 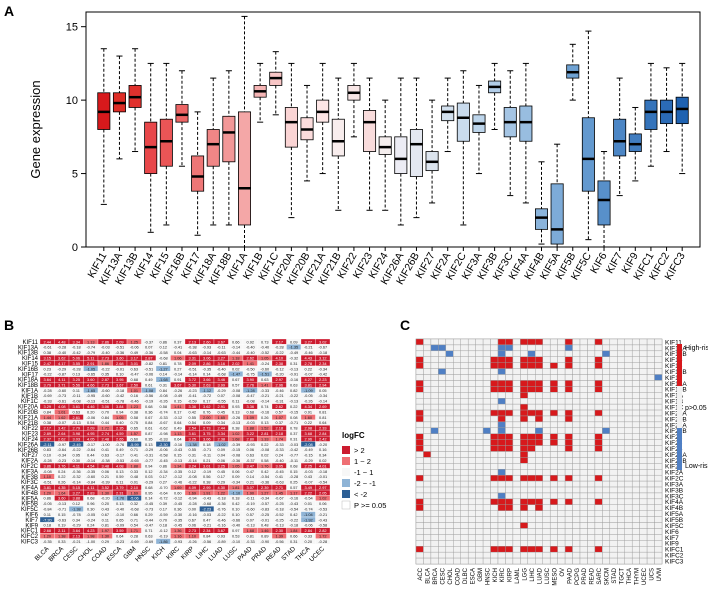 I want to click on cell-value: 0.09, so click(x=236, y=476).